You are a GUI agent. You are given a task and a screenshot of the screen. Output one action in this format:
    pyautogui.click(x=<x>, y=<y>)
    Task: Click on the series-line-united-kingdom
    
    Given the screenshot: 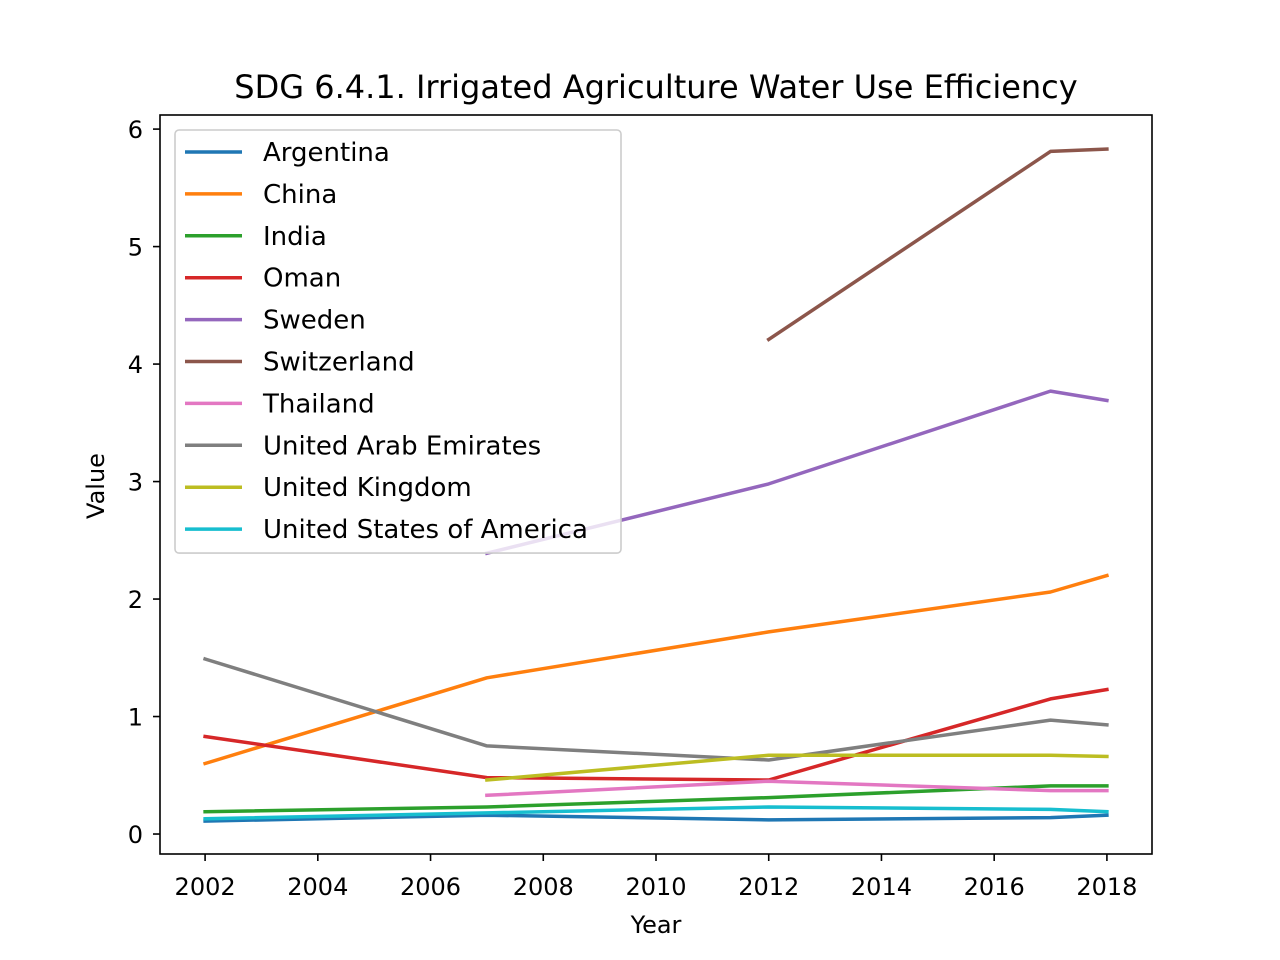 What is the action you would take?
    pyautogui.click(x=797, y=767)
    